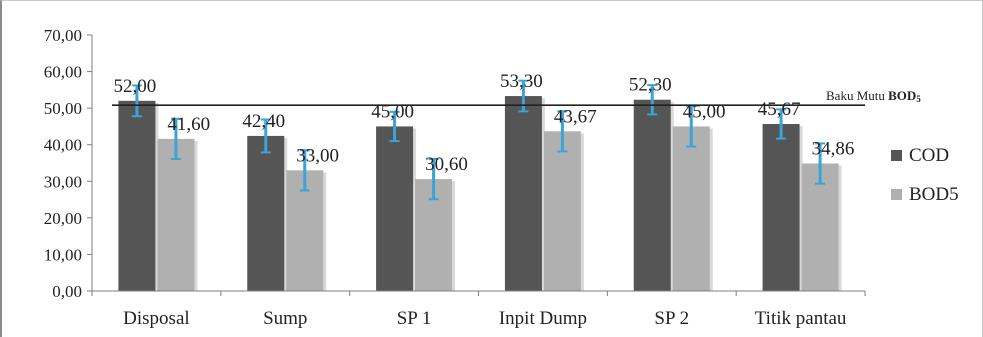 The height and width of the screenshot is (337, 983). I want to click on y-tick-label: 70,00, so click(63, 35).